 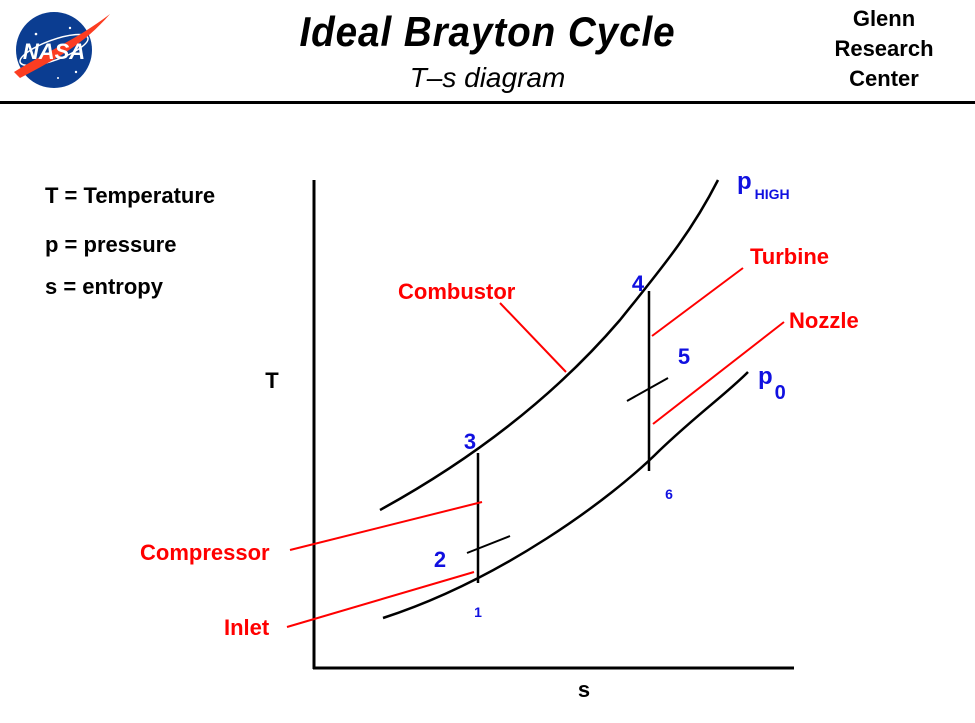 I want to click on header-divider, so click(x=487, y=102).